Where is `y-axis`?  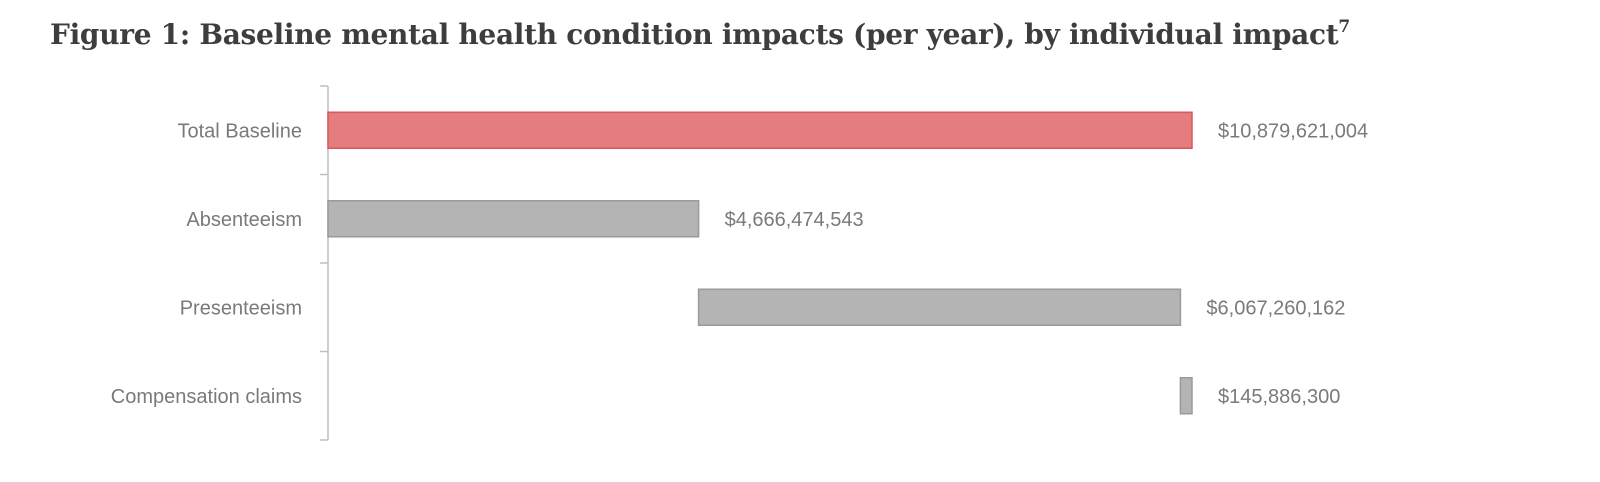
y-axis is located at coordinates (324, 263).